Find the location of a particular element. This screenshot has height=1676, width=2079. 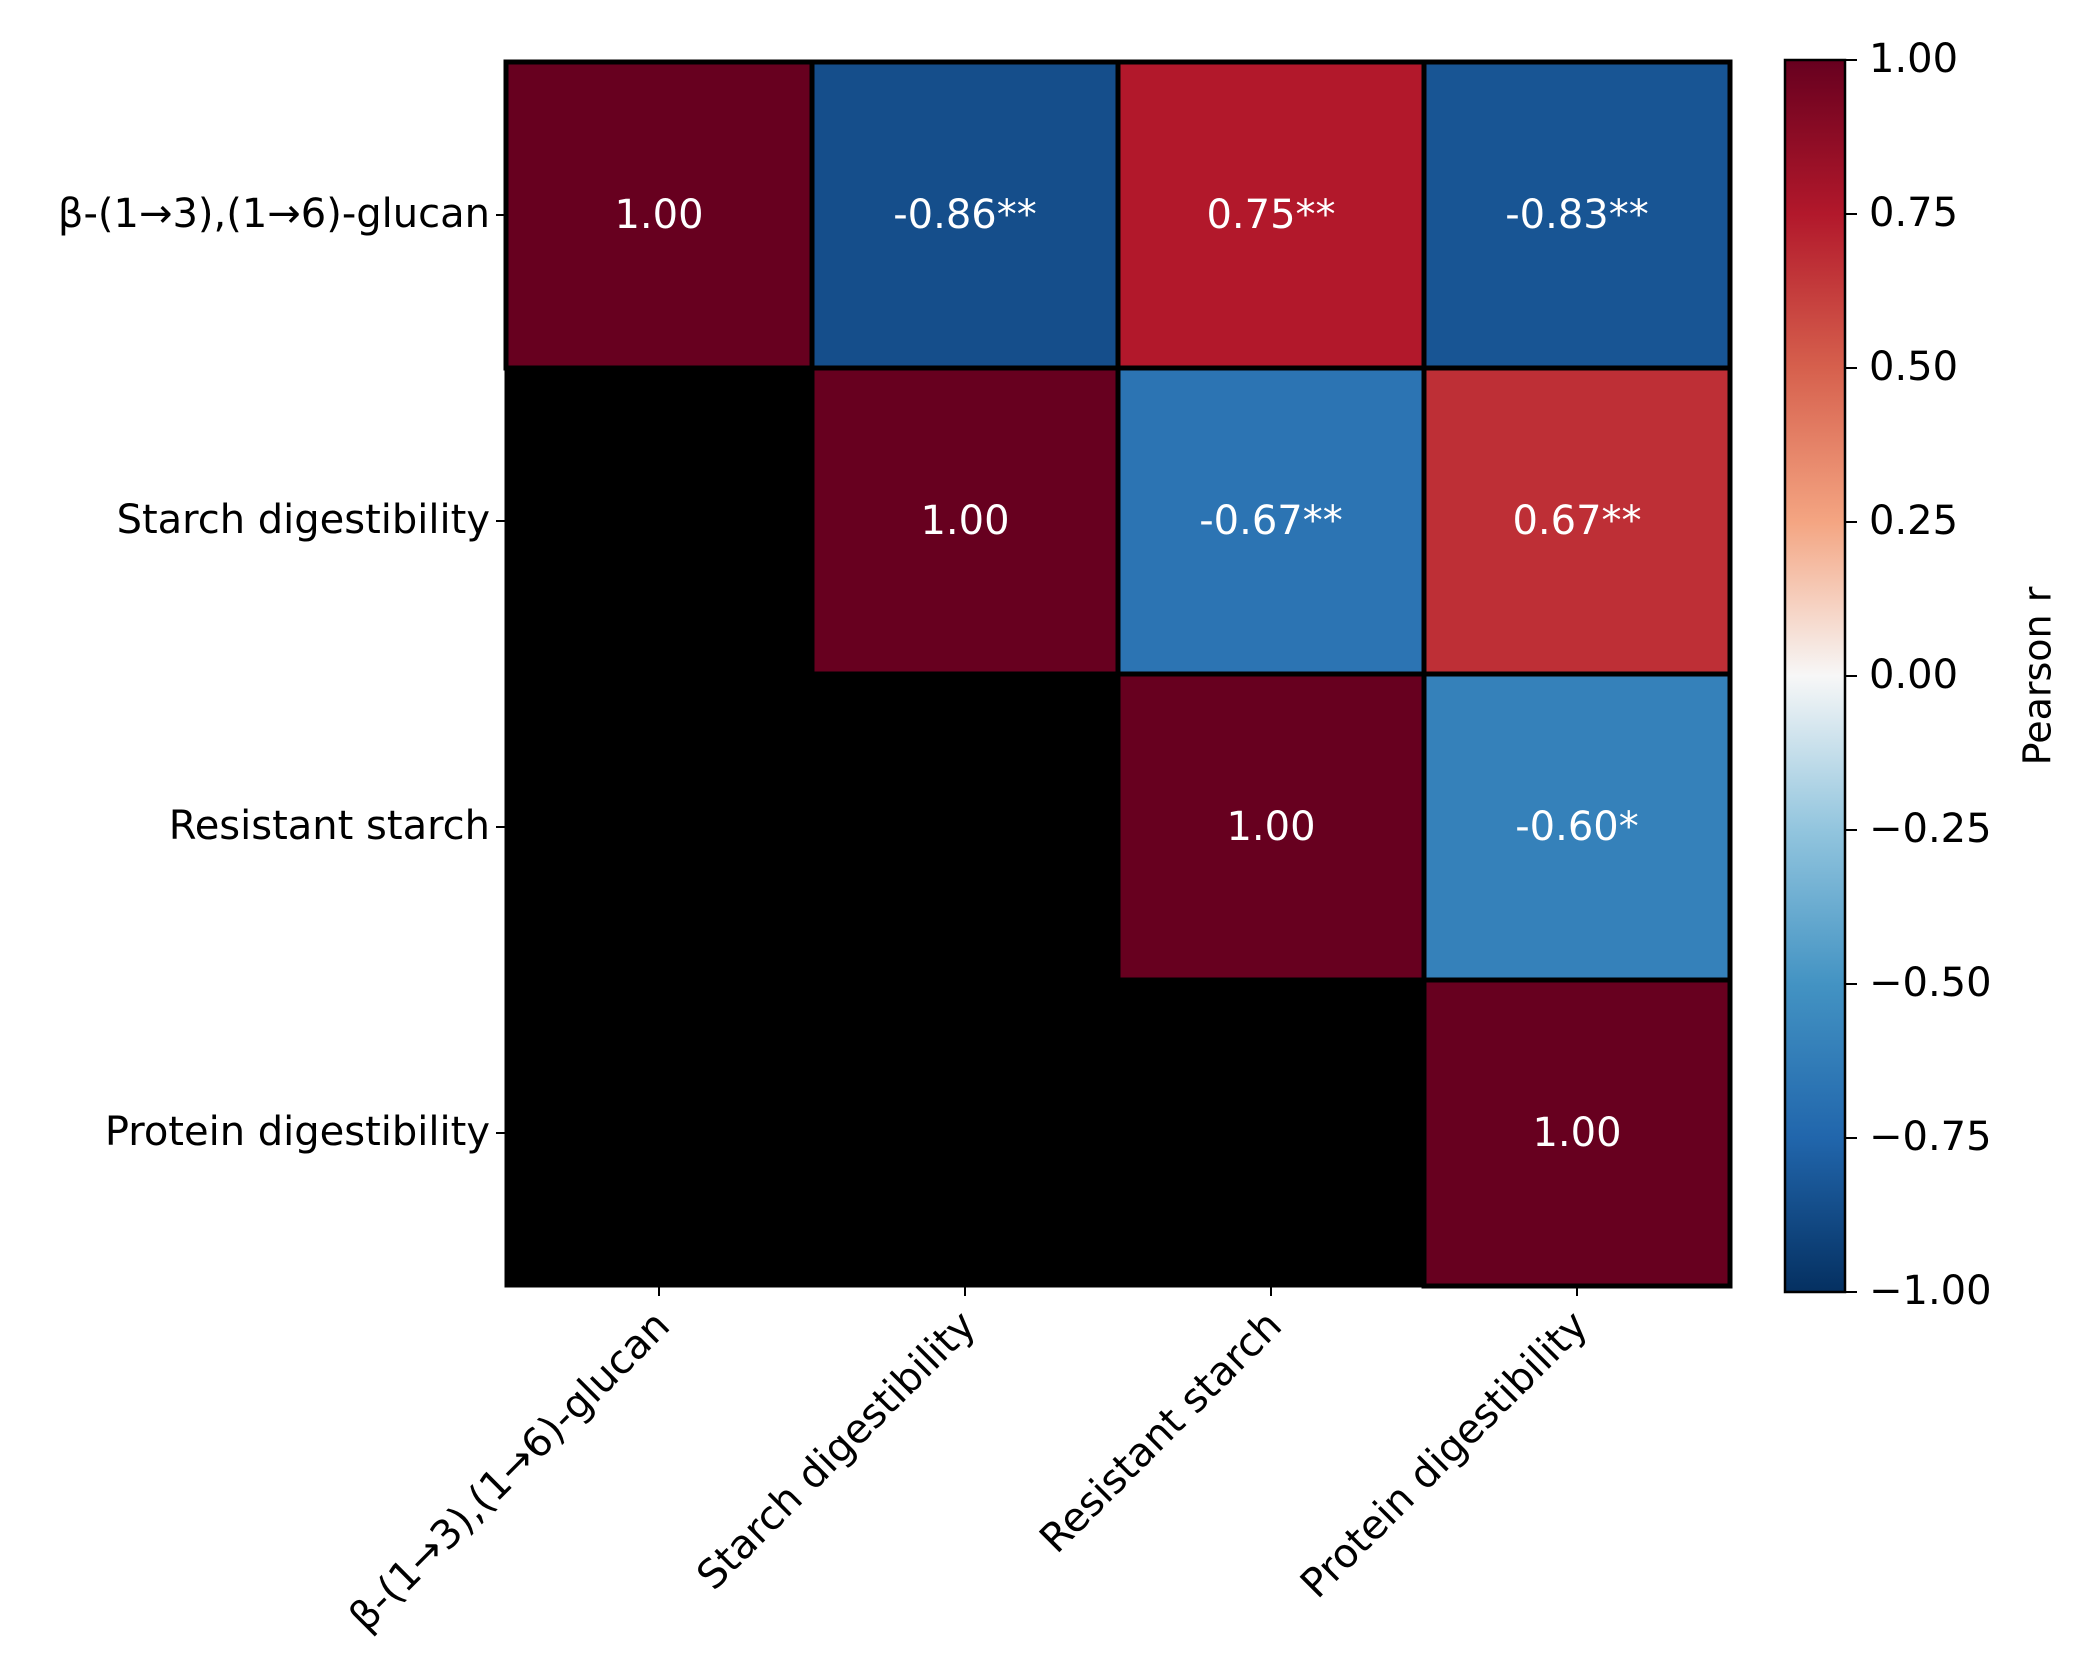

cell-value-label: 0.75** is located at coordinates (1270, 215).